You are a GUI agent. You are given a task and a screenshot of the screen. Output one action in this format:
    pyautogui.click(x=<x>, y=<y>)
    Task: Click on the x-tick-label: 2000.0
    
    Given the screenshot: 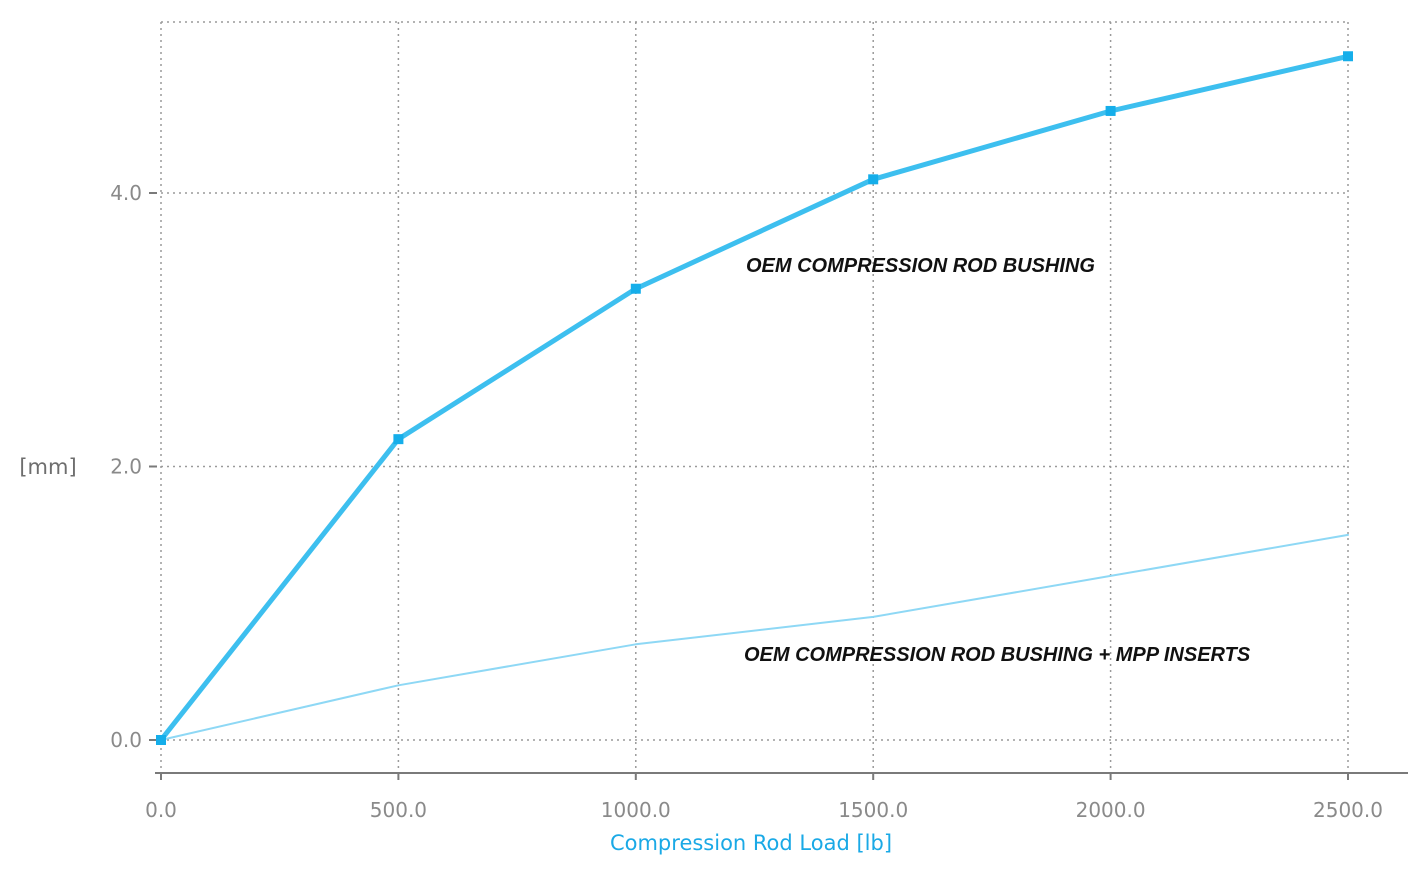 What is the action you would take?
    pyautogui.click(x=1111, y=810)
    